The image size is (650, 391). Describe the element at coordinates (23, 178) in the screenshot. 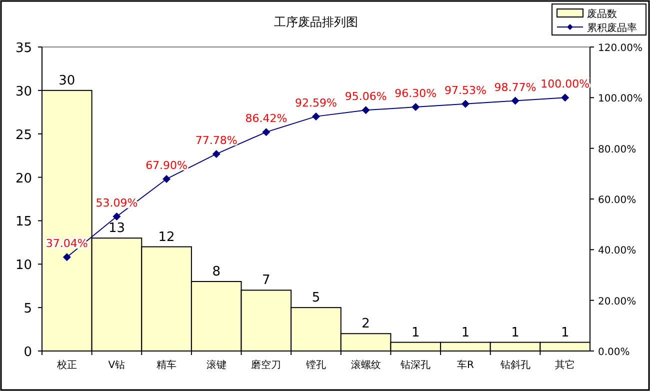

I see `y-tick-label: 20` at that location.